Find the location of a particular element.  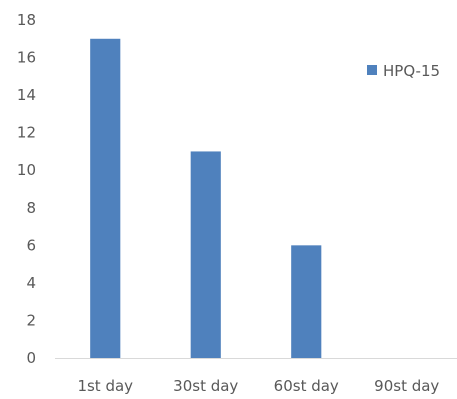

x-tick-label: 30st day is located at coordinates (205, 386).